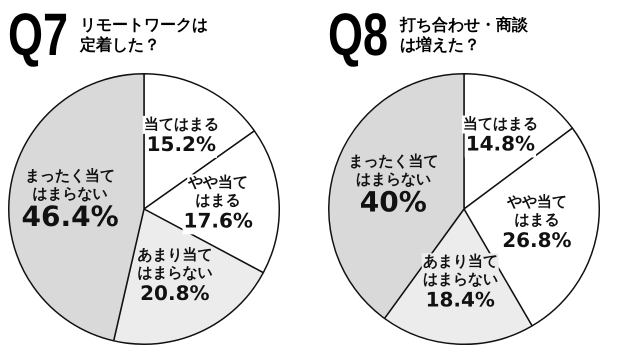 This screenshot has height=352, width=640. What do you see at coordinates (501, 144) in the screenshot?
I see `data-label: 14.8%` at bounding box center [501, 144].